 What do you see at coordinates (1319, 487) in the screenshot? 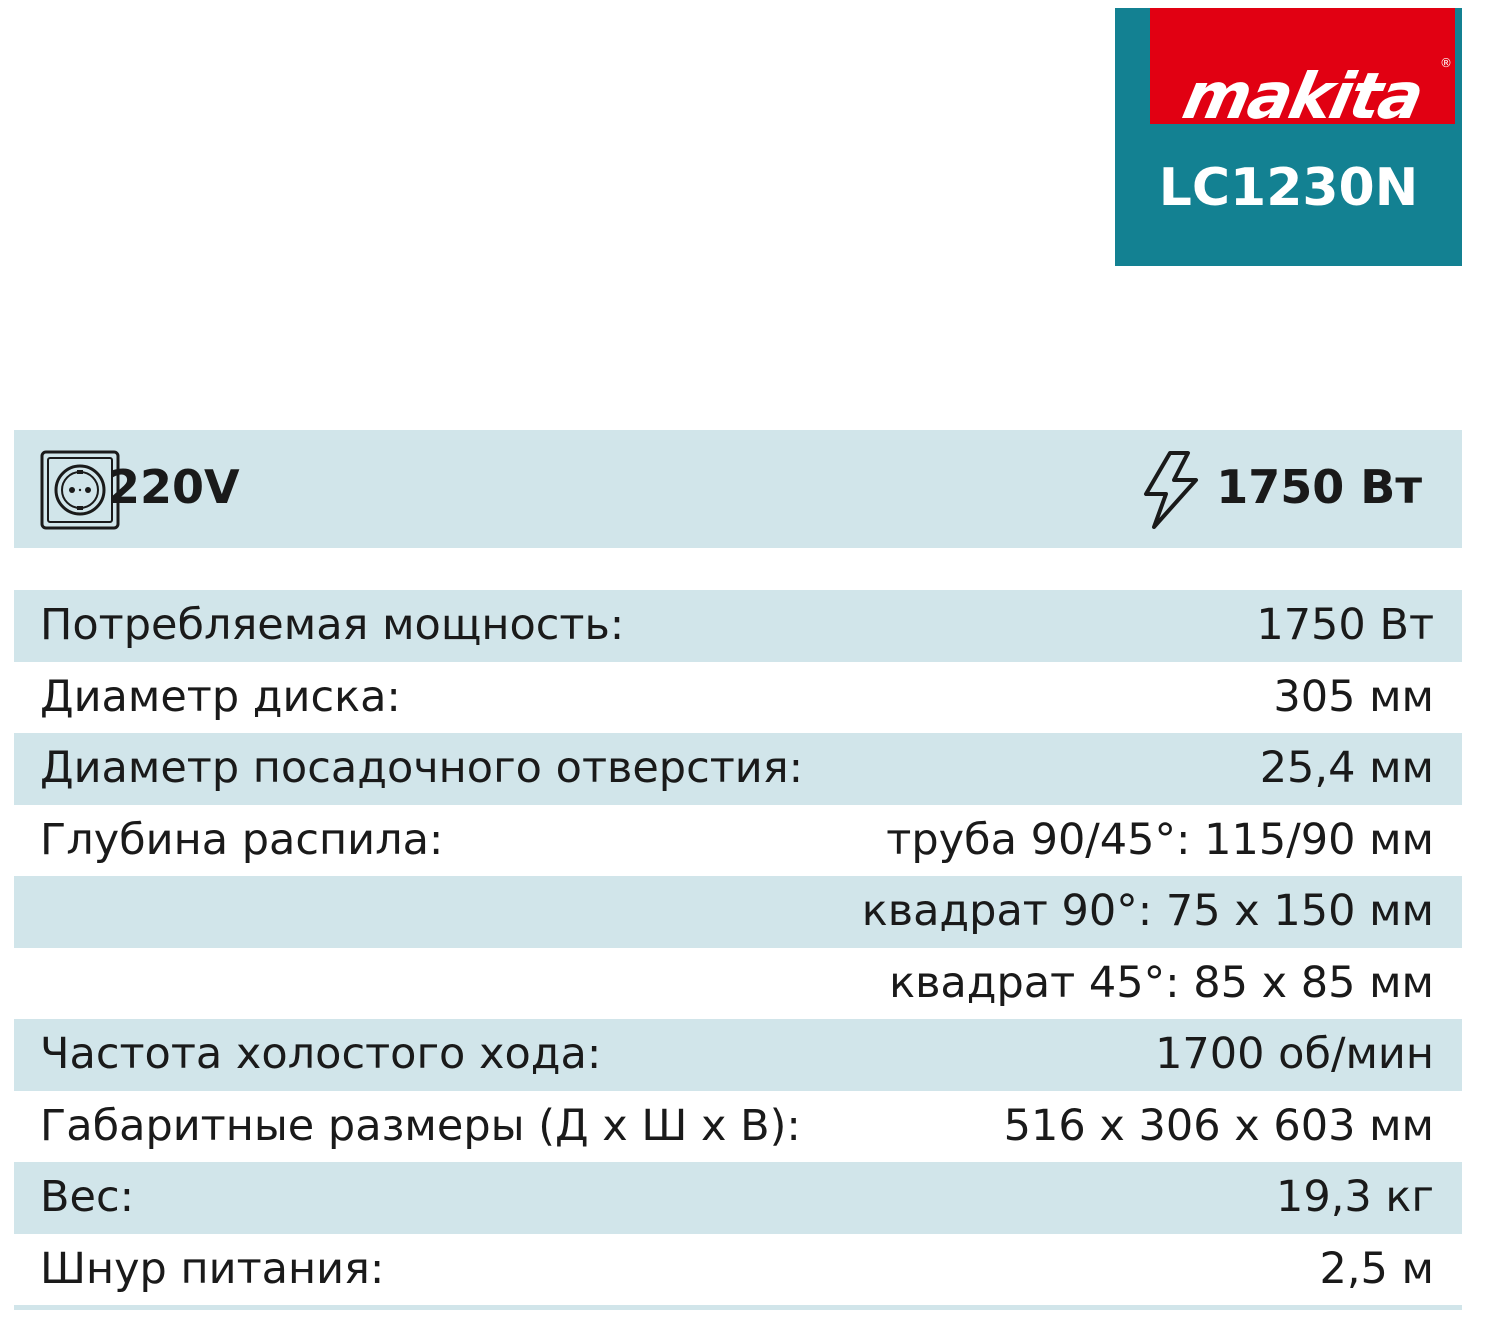
I see `power-value: 1750 Вт` at bounding box center [1319, 487].